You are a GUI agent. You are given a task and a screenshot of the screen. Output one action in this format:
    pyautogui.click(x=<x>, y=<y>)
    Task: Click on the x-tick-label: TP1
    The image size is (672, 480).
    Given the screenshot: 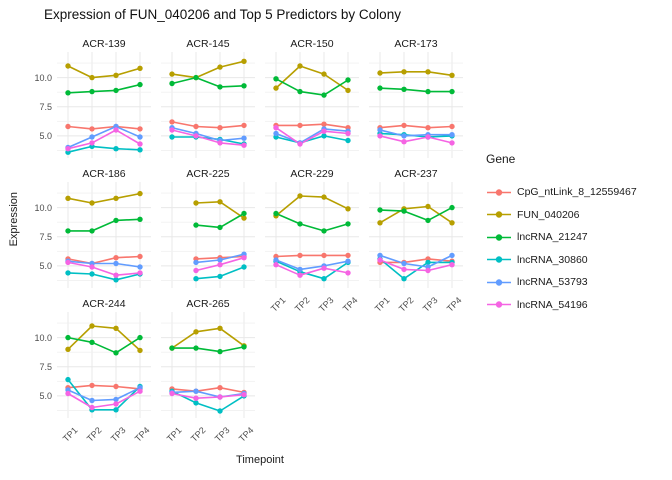 What is the action you would take?
    pyautogui.click(x=71, y=434)
    